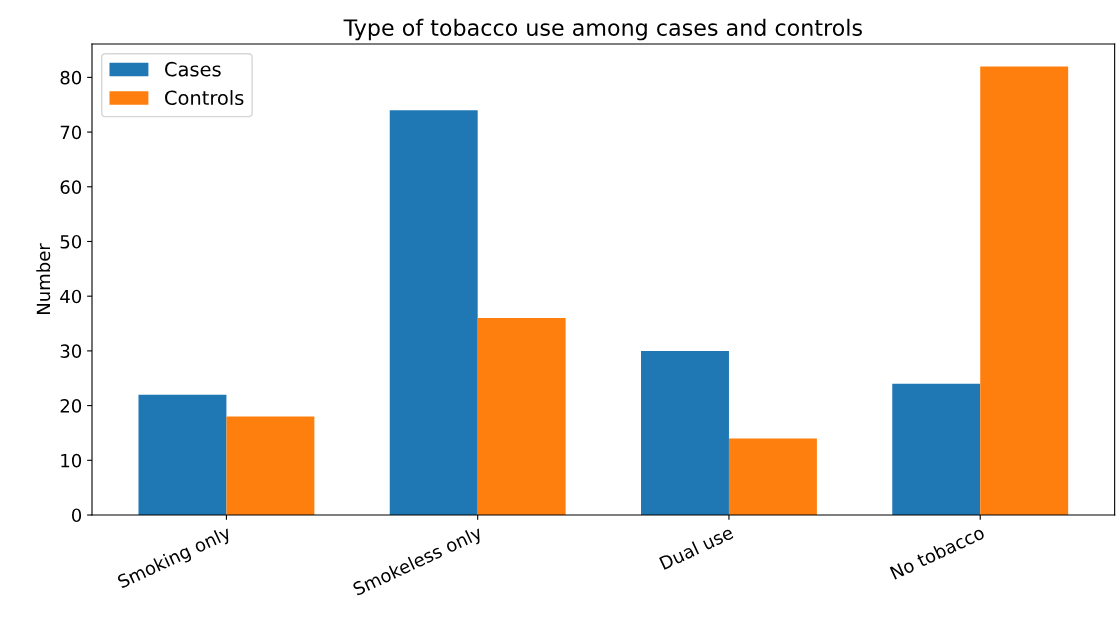  I want to click on y-tick-label: 70, so click(71, 132).